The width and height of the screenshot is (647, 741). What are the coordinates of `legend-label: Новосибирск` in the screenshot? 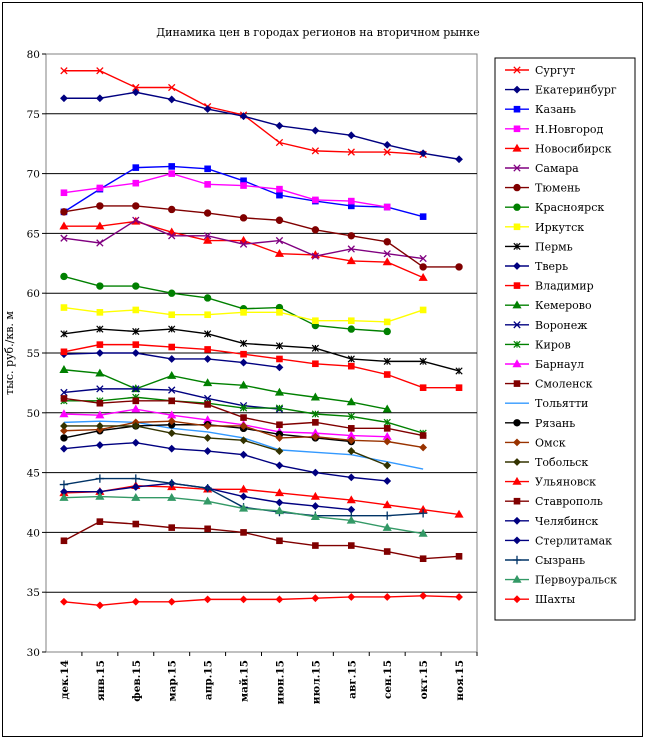 It's located at (573, 148).